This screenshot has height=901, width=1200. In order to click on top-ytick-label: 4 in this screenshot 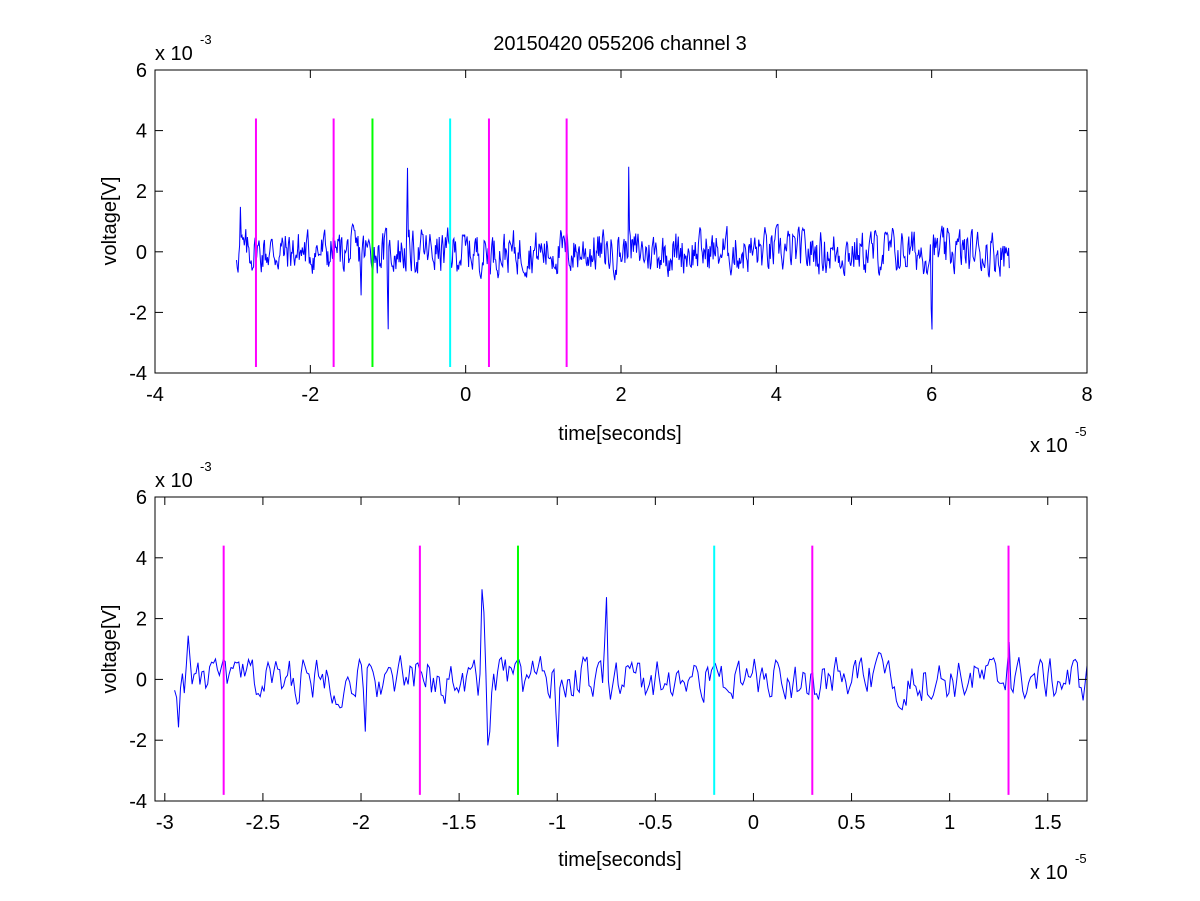, I will do `click(141, 132)`.